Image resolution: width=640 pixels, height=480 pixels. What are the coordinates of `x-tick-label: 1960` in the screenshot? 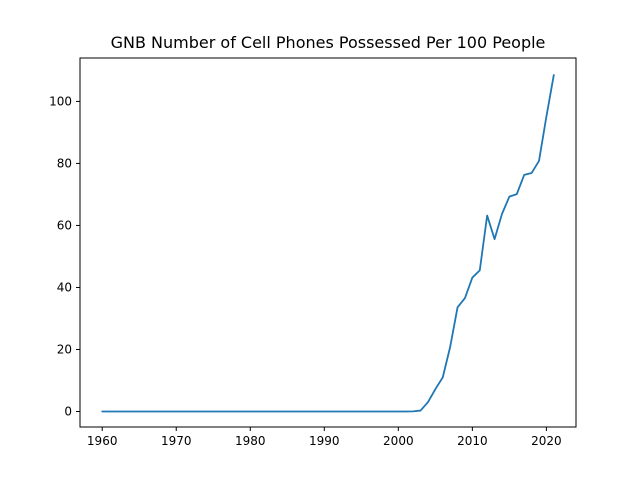 It's located at (102, 441).